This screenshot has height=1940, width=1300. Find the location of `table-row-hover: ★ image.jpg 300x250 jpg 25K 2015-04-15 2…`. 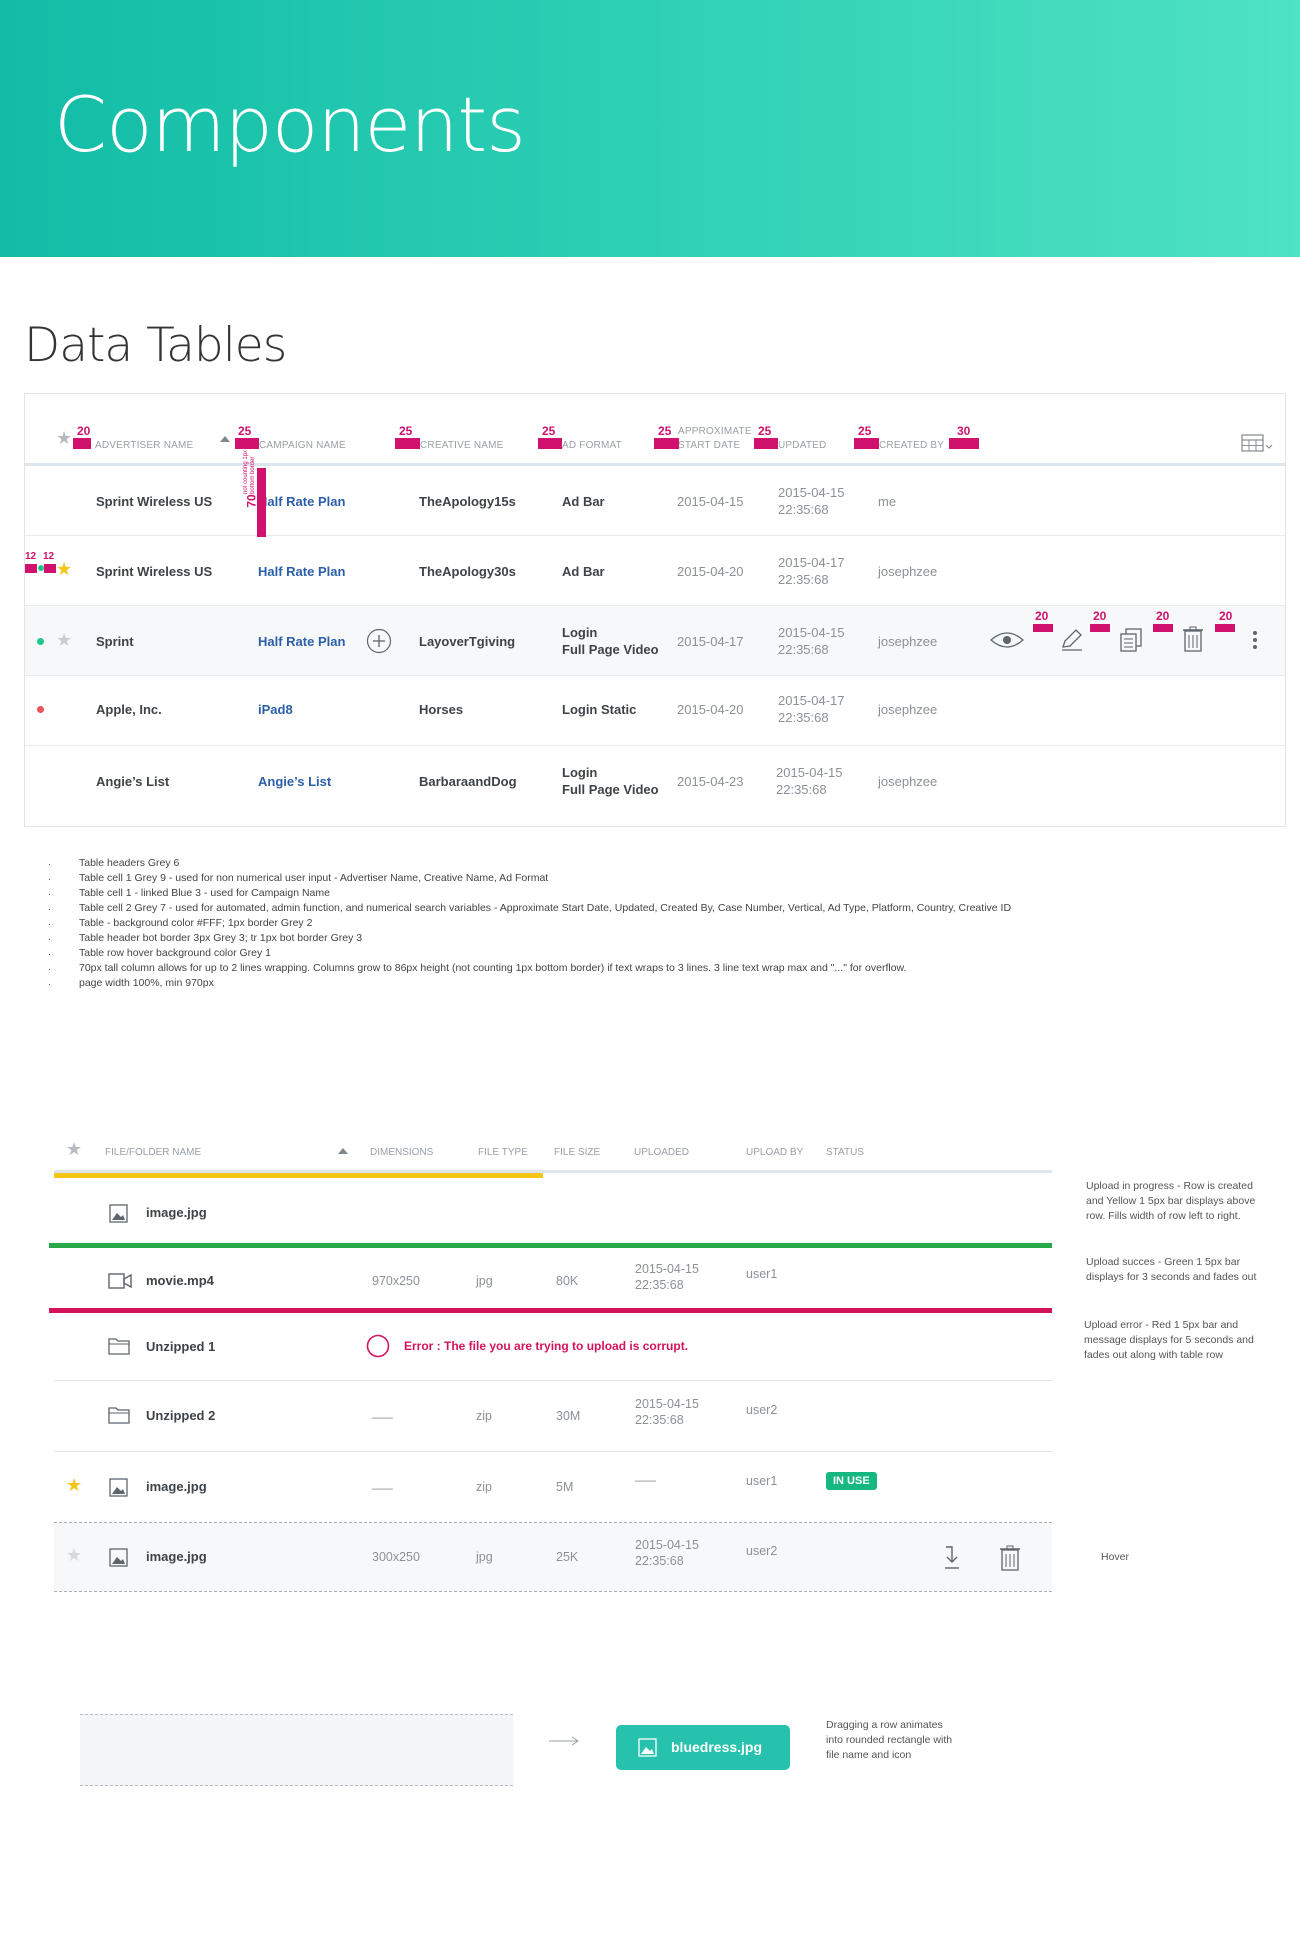

table-row-hover: ★ image.jpg 300x250 jpg 25K 2015-04-15 2… is located at coordinates (553, 1557).